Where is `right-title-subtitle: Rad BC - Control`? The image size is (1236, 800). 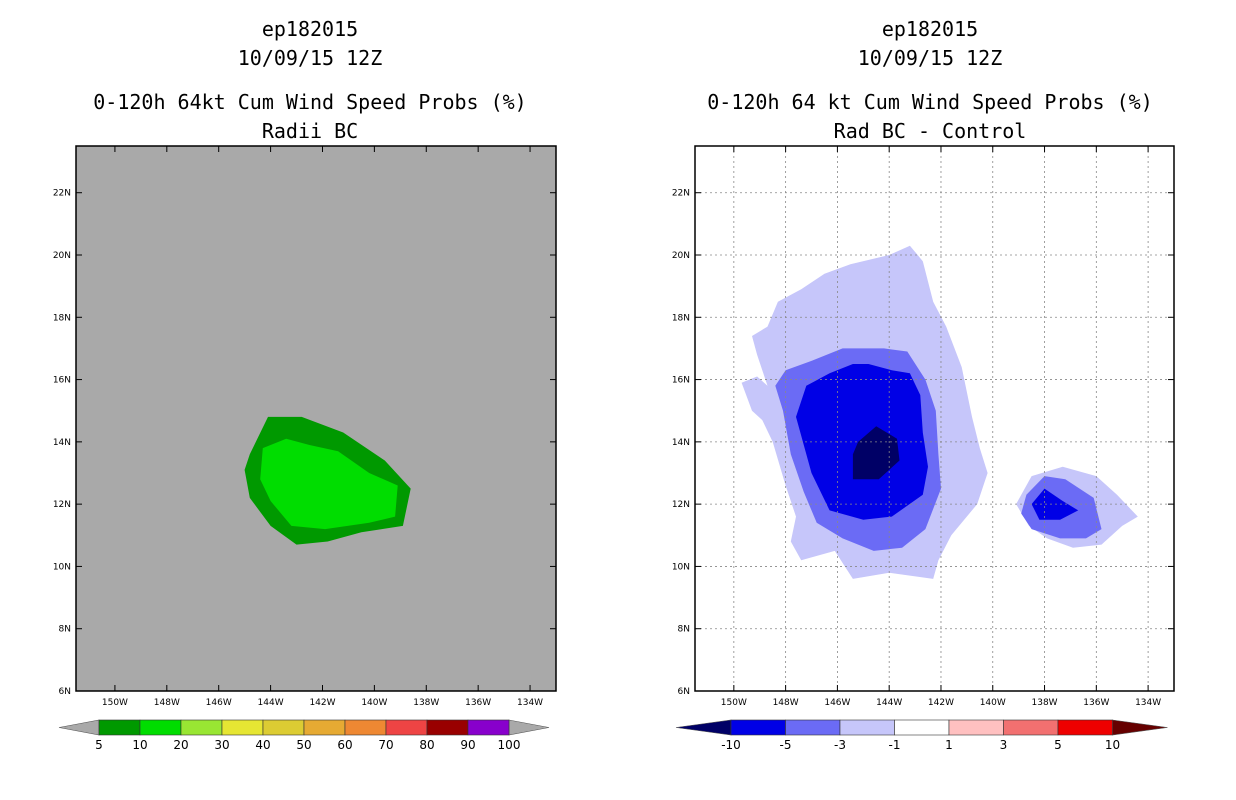
right-title-subtitle: Rad BC - Control is located at coordinates (930, 131).